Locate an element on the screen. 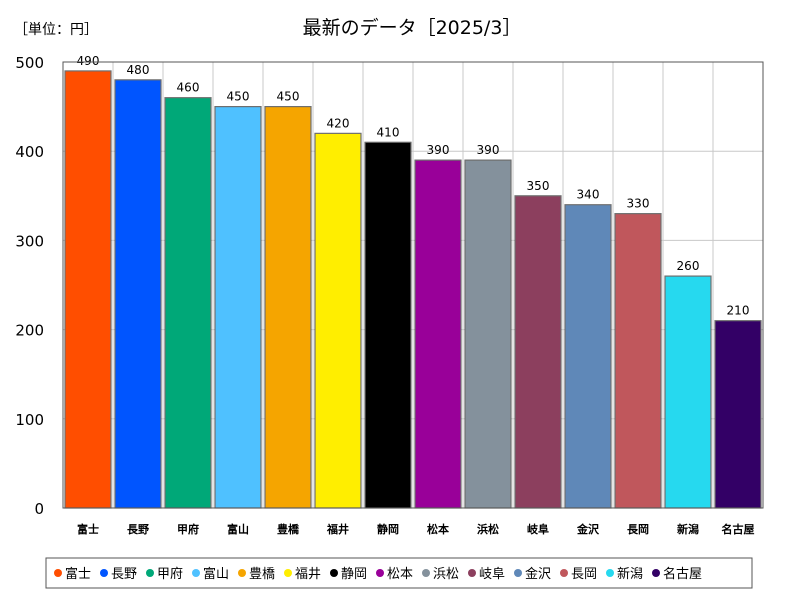  legend-entry: 金沢 is located at coordinates (538, 574).